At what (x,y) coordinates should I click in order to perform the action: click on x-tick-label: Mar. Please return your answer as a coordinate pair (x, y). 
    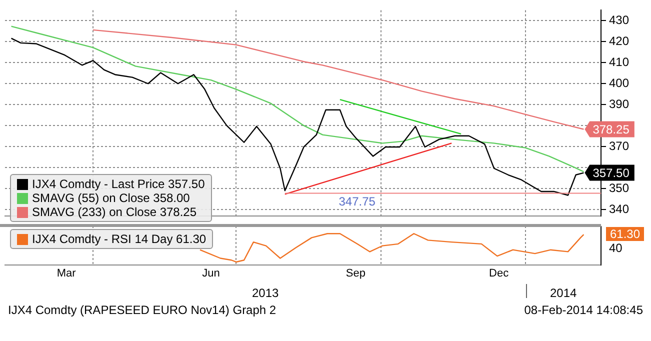
    Looking at the image, I should click on (66, 273).